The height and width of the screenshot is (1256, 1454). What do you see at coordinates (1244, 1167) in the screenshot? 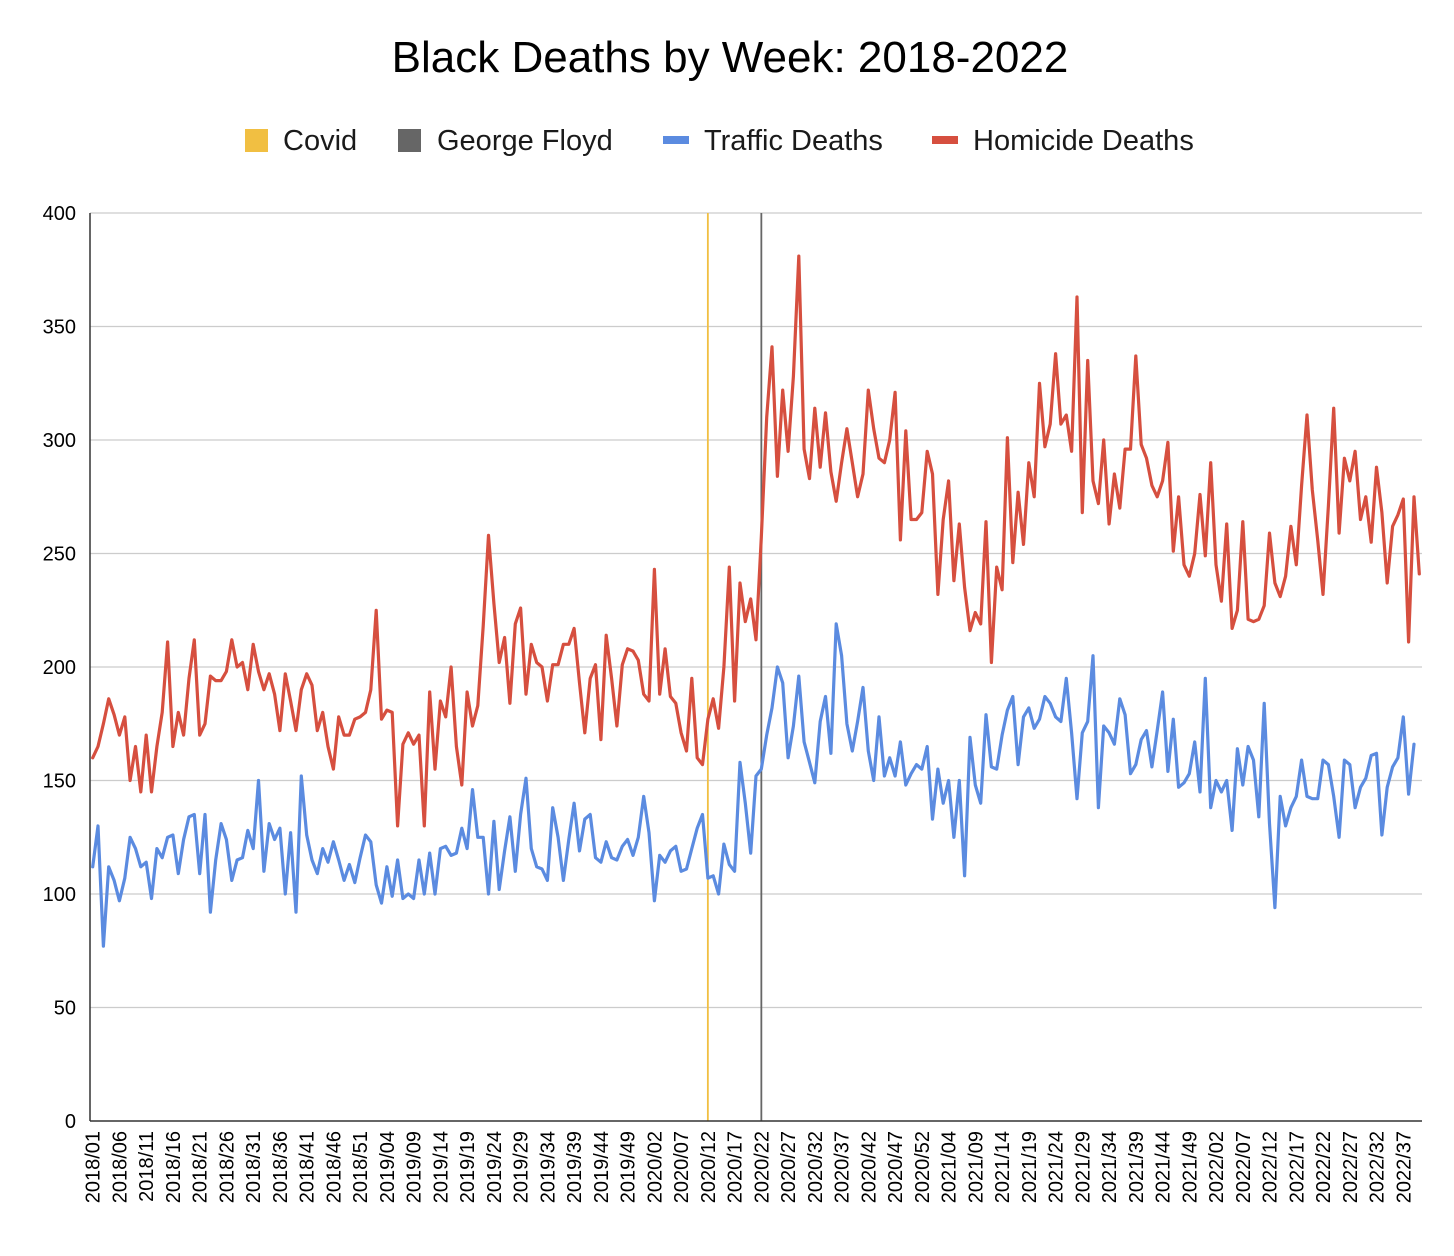
I see `x-tick-label: 2022/07` at bounding box center [1244, 1167].